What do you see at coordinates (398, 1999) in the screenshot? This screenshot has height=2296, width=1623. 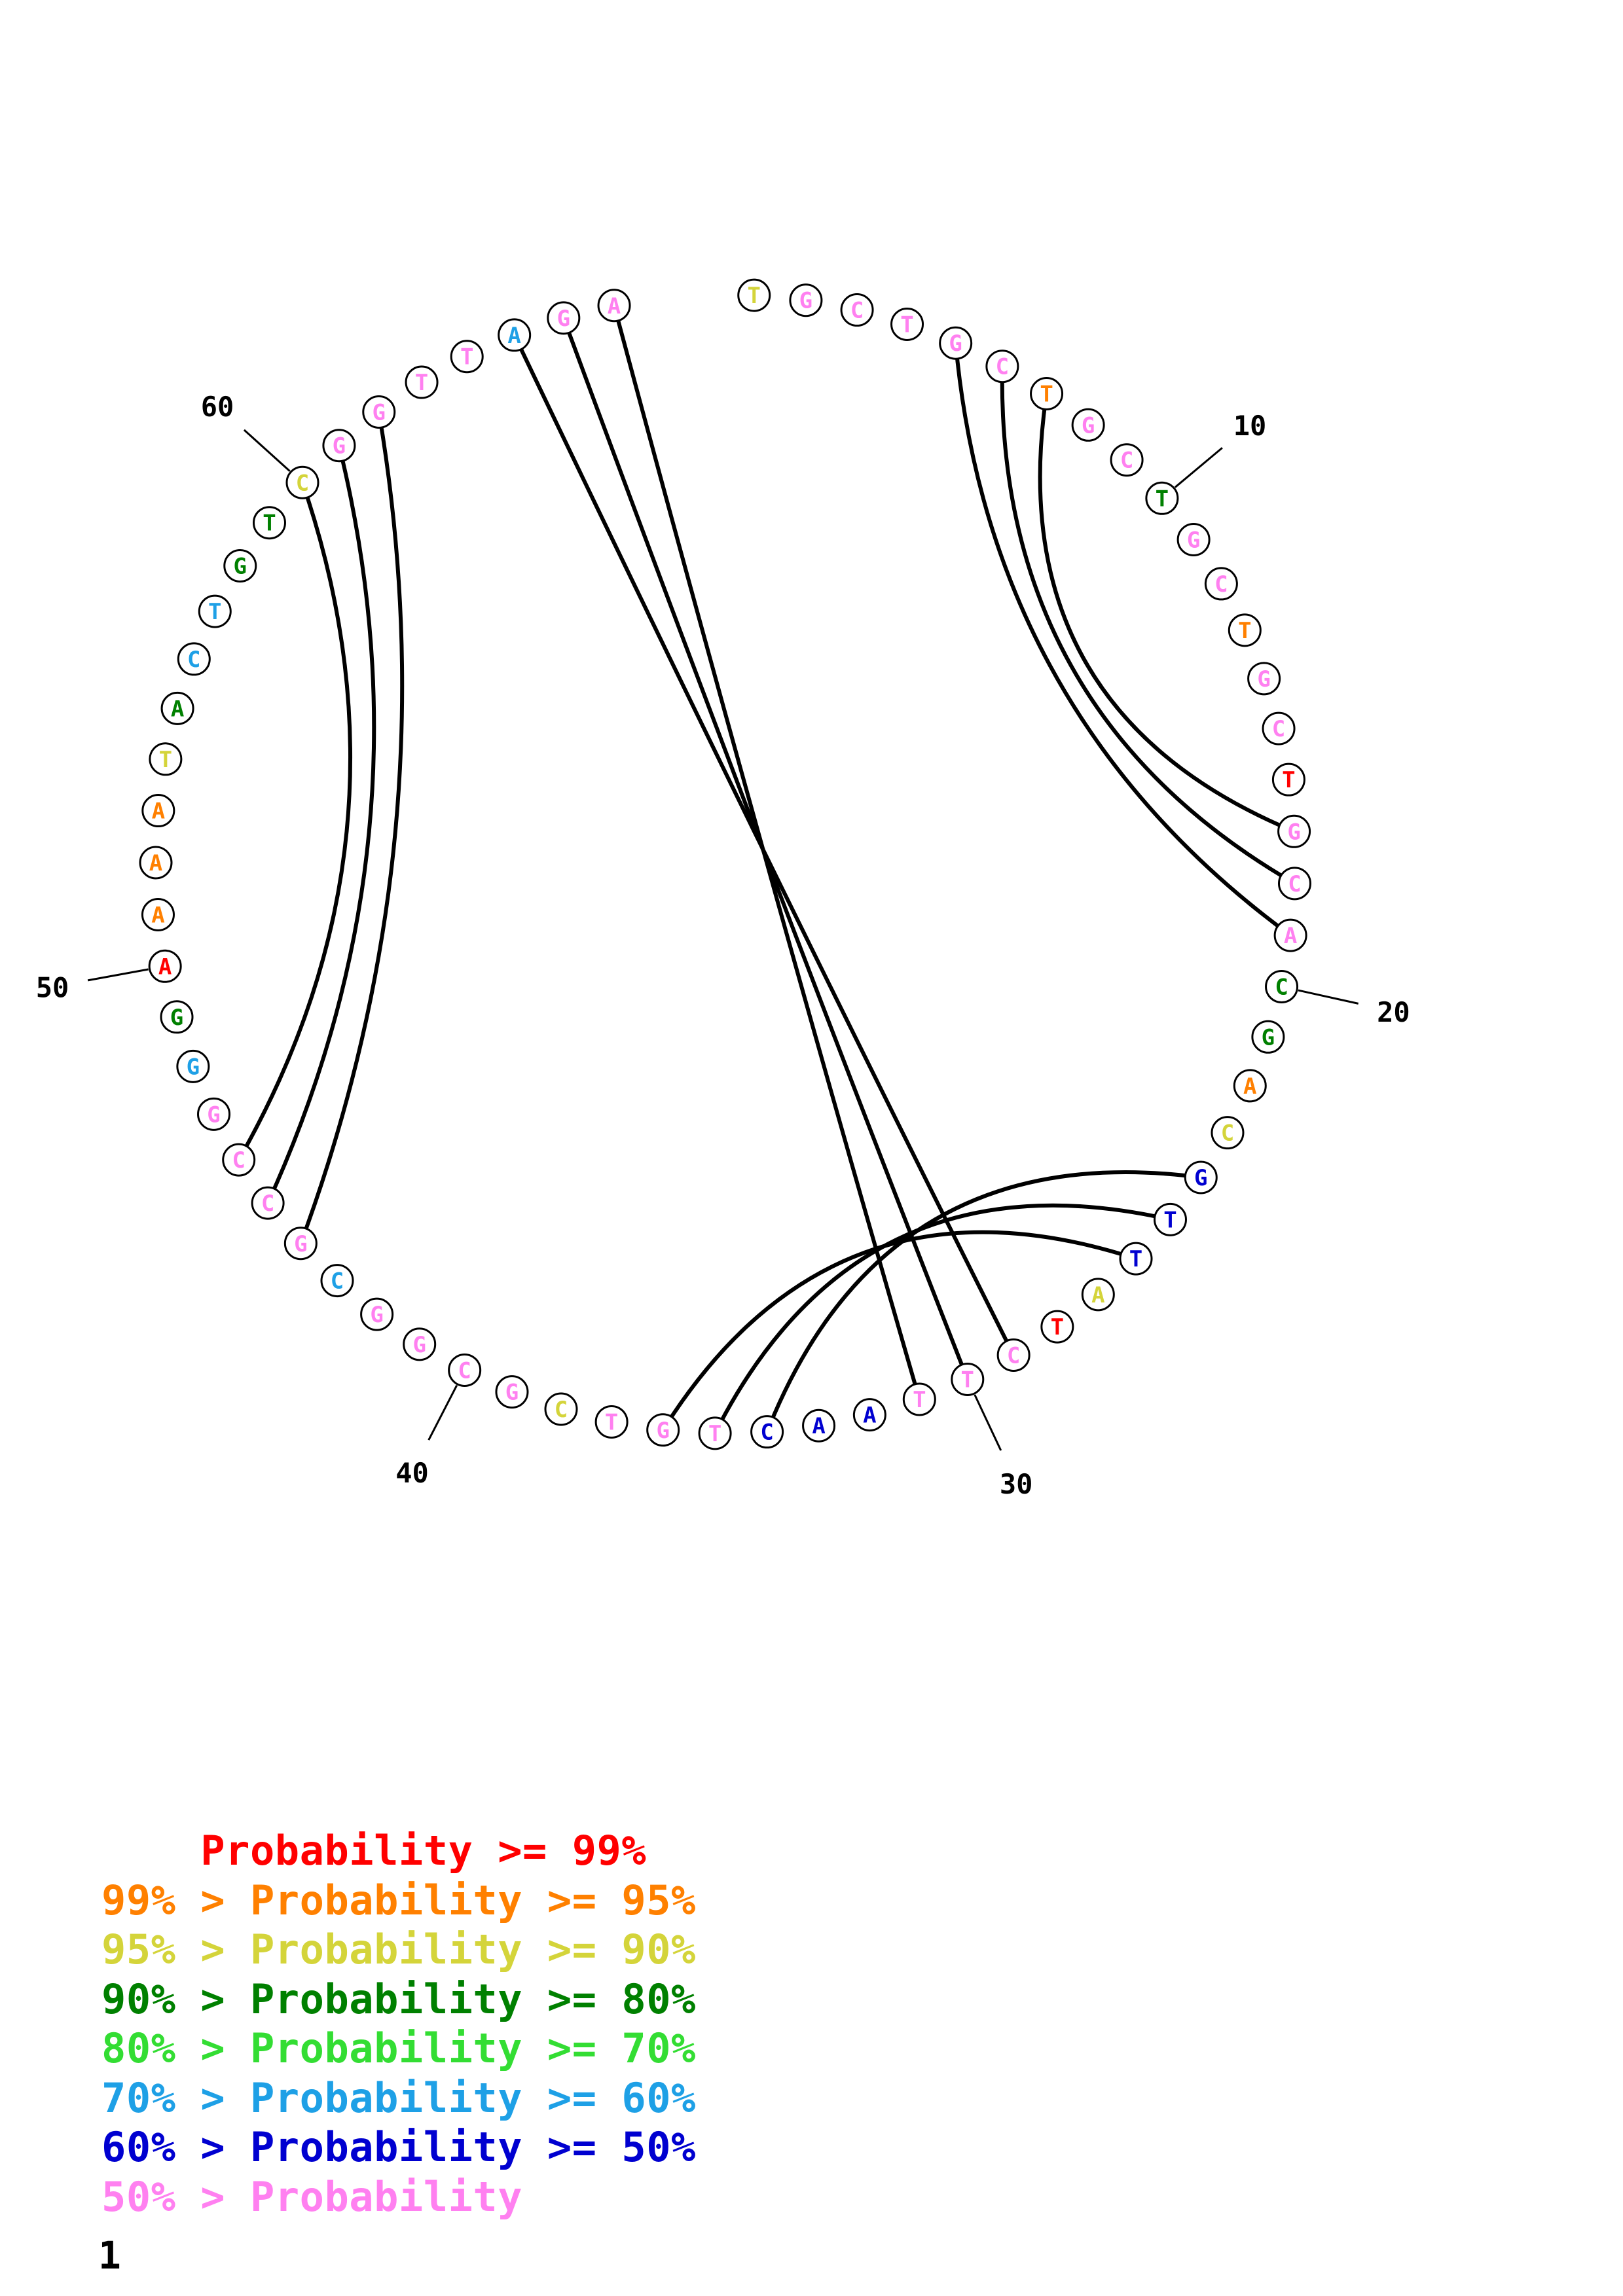 I see `legend-line: 90% > Probability >= 80%` at bounding box center [398, 1999].